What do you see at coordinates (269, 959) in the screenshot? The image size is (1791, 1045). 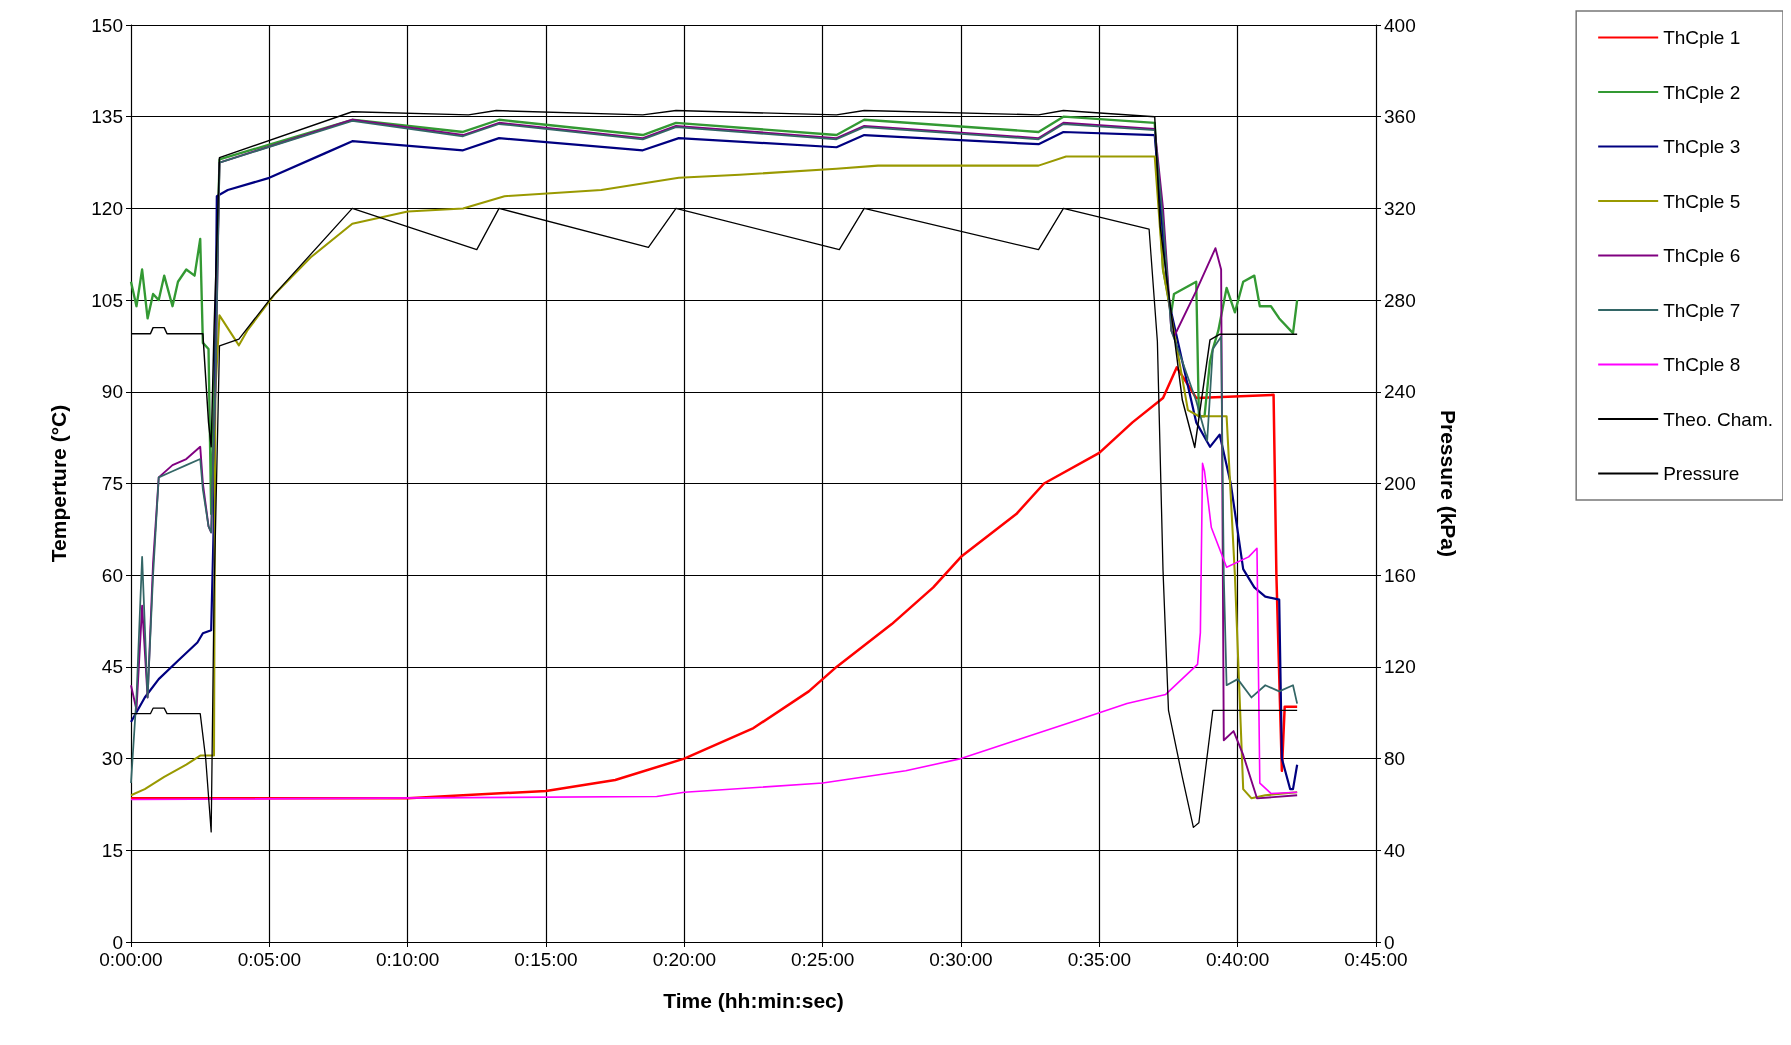 I see `x-tick-label: 0:05:00` at bounding box center [269, 959].